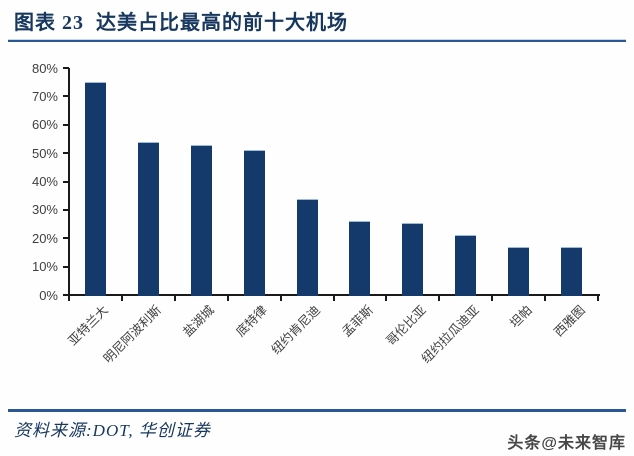 The image size is (634, 456). I want to click on bar-底特律, so click(254, 223).